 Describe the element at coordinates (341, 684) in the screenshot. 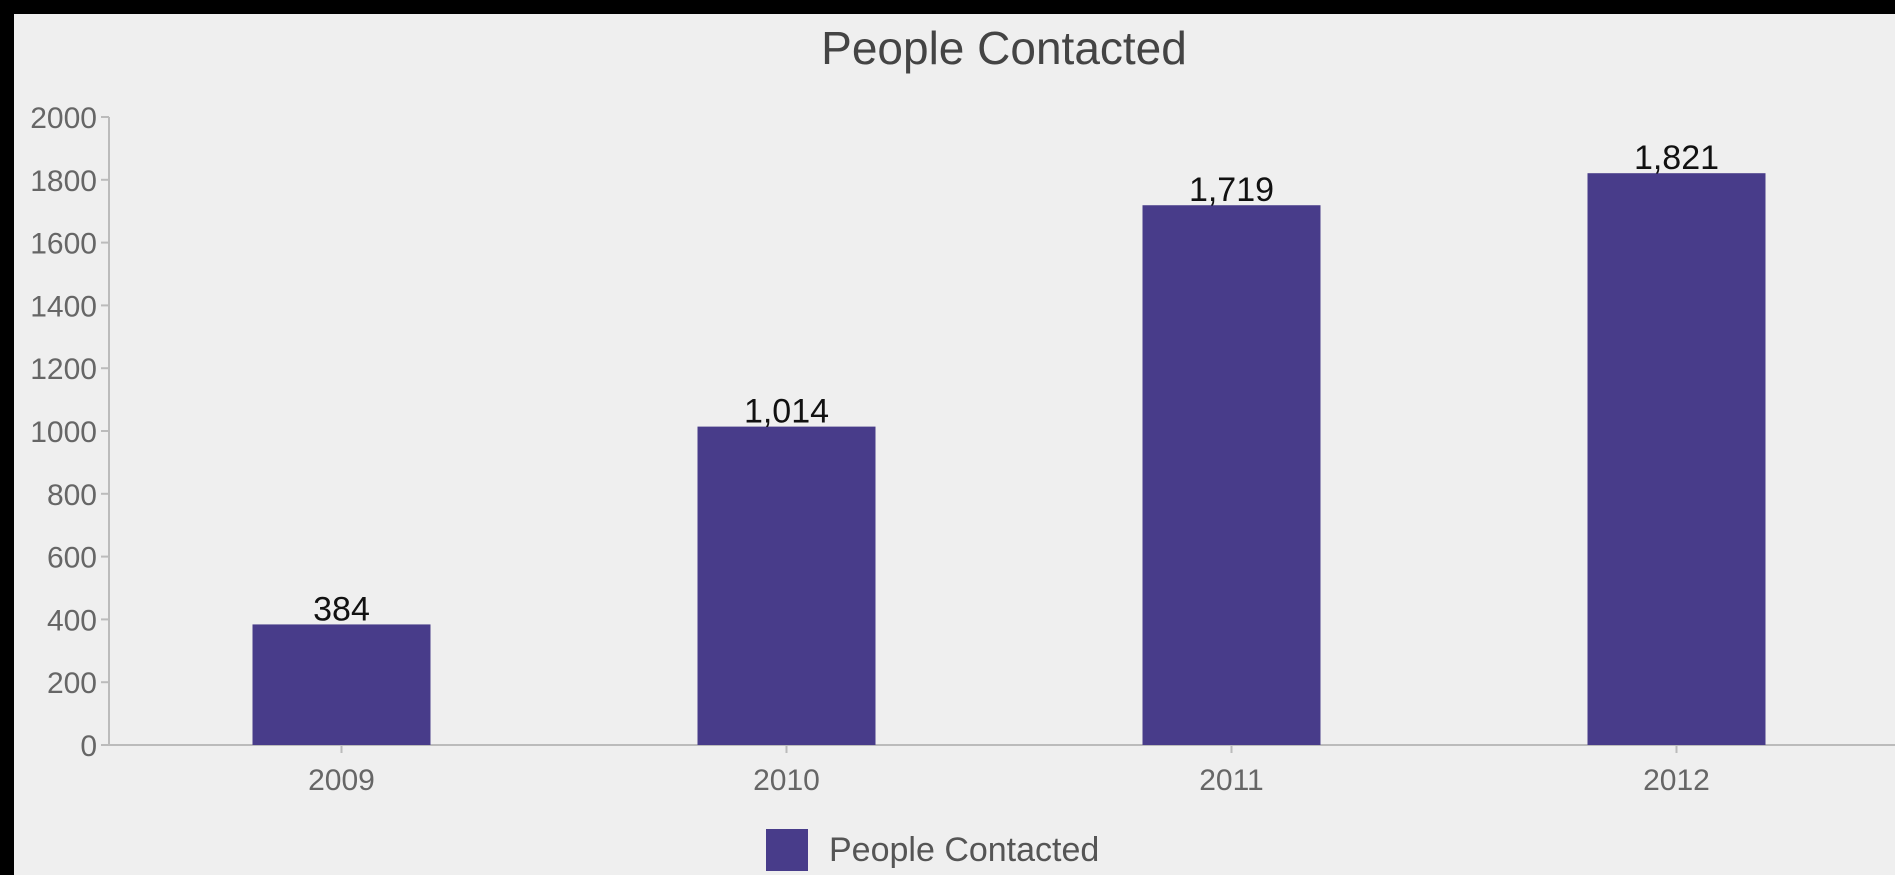

I see `bar-2009` at that location.